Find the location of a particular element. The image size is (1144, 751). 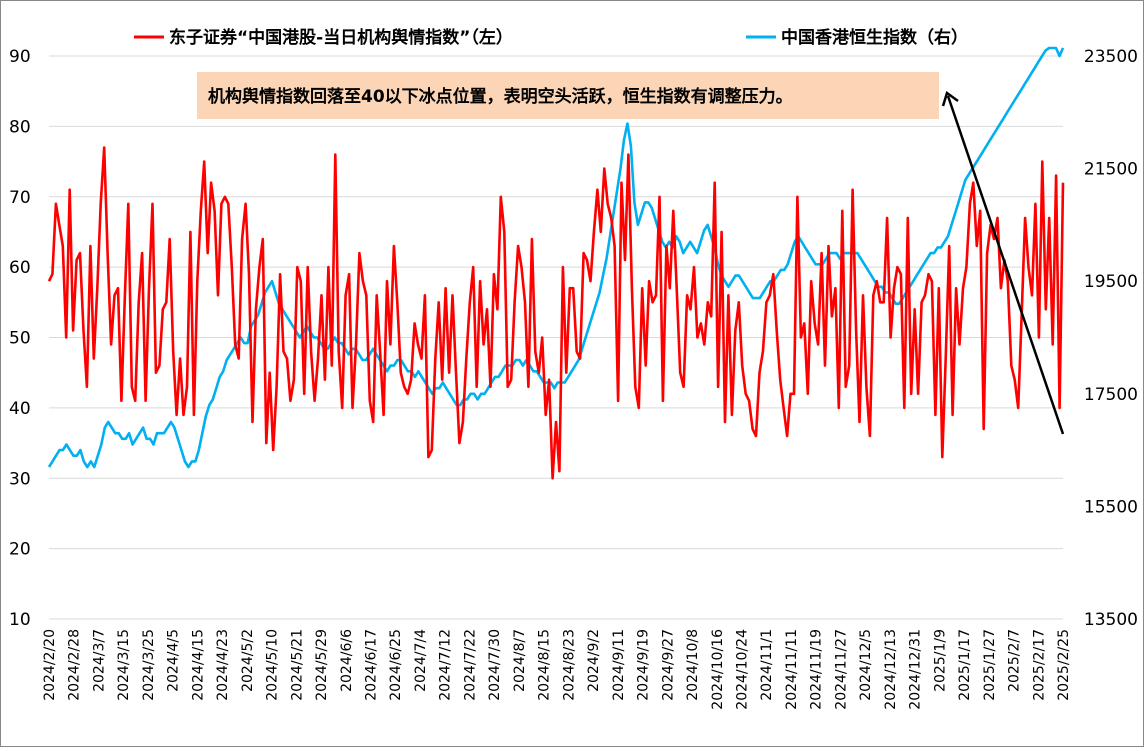

x-axis-tick-label: 2024/9/11 is located at coordinates (619, 665).